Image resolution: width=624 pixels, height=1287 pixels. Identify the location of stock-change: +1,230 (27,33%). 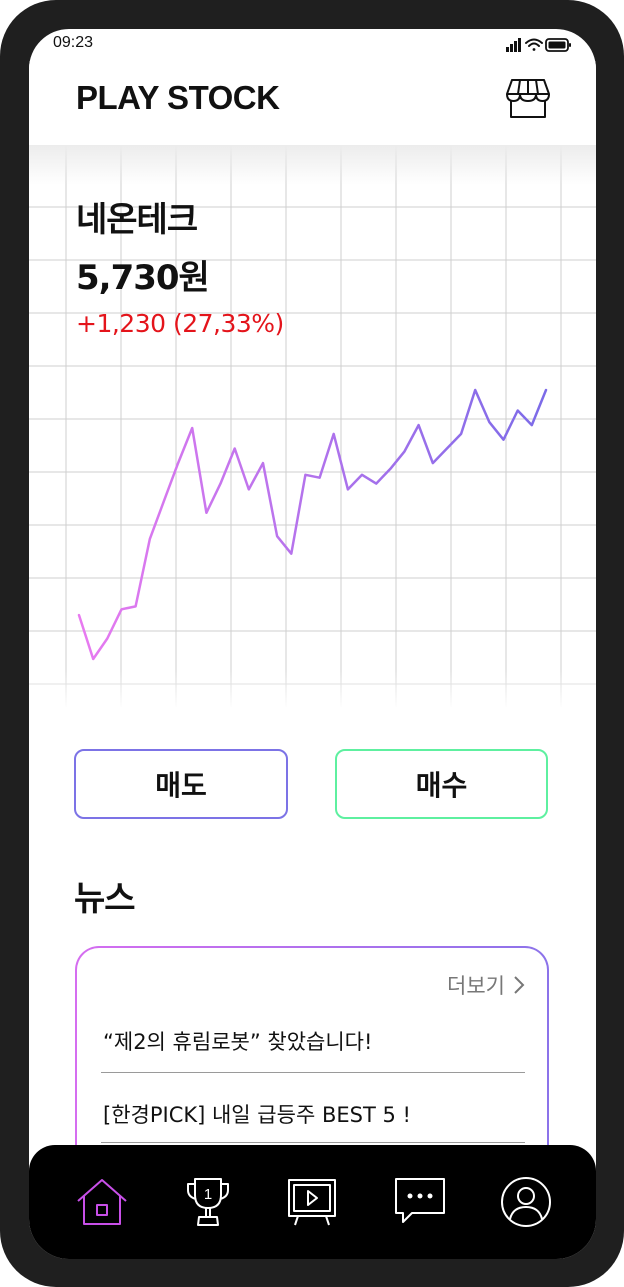
(180, 323).